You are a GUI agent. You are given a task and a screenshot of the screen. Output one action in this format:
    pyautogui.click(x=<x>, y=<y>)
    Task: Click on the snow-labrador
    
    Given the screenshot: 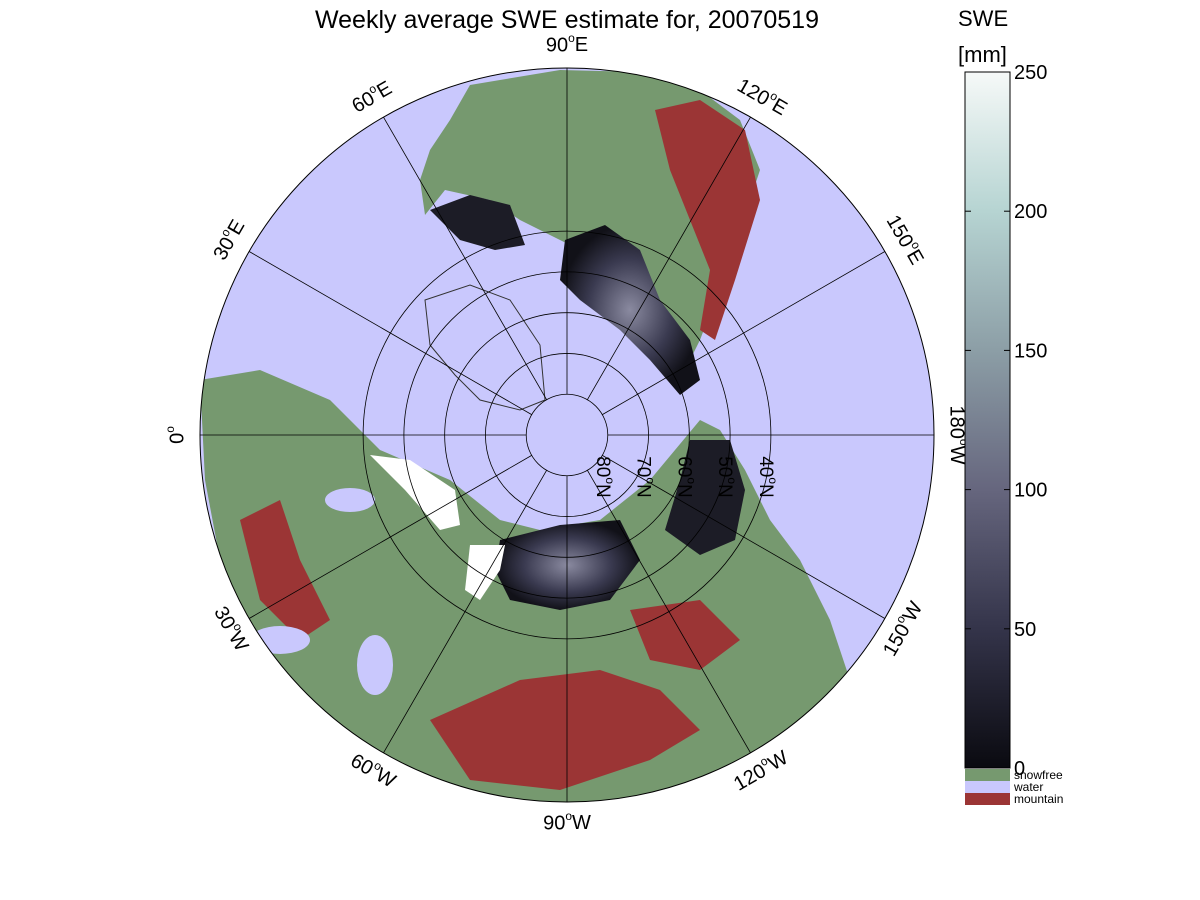 What is the action you would take?
    pyautogui.click(x=477, y=222)
    